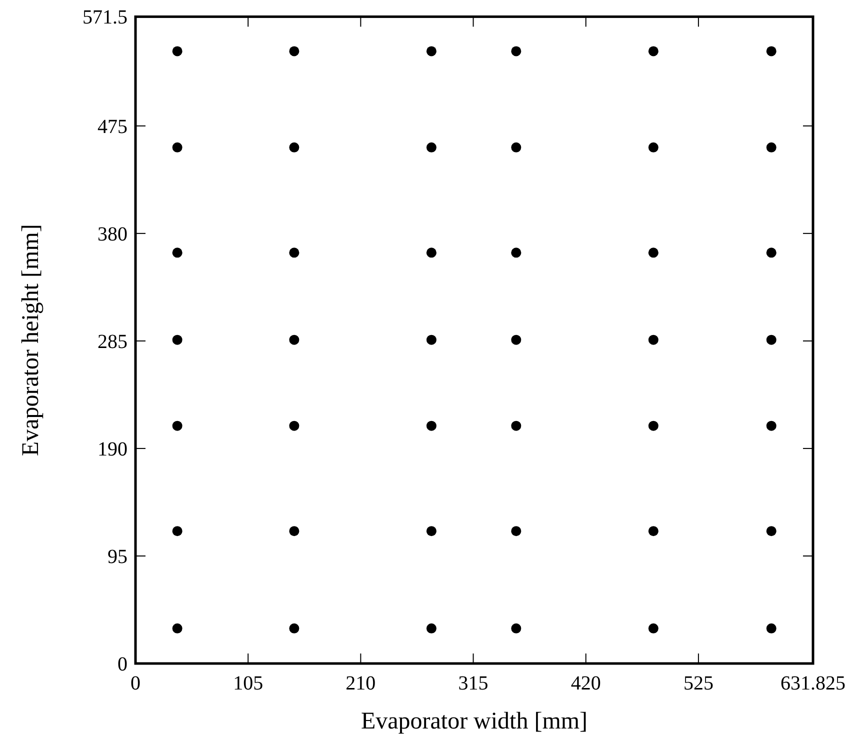 This screenshot has width=868, height=746. Describe the element at coordinates (113, 449) in the screenshot. I see `y-tick-label: 190` at that location.